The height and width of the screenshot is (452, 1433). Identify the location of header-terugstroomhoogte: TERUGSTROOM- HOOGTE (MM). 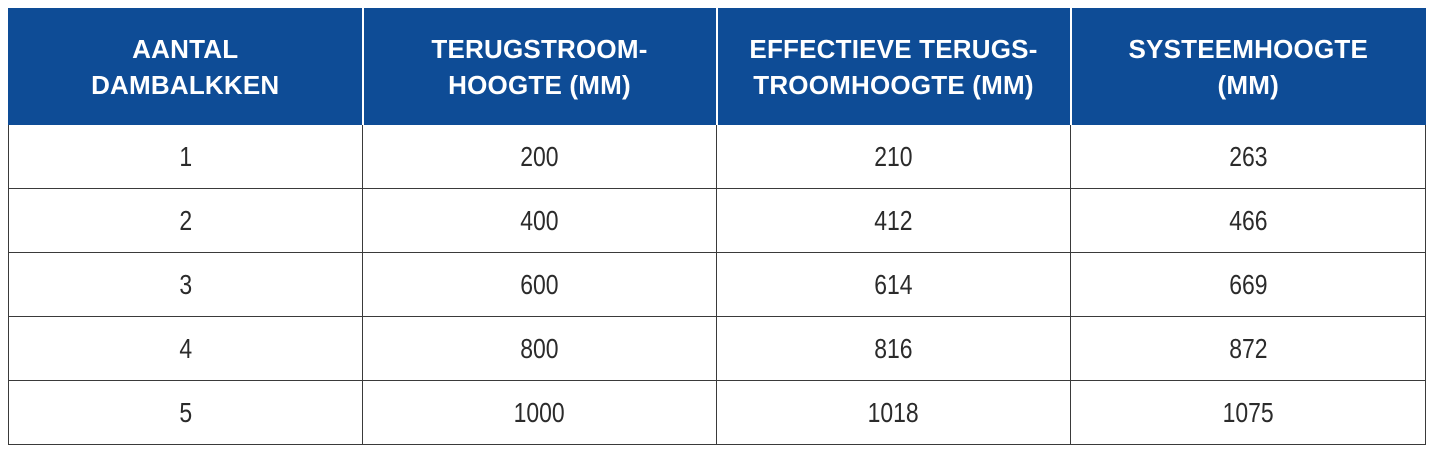
(539, 66).